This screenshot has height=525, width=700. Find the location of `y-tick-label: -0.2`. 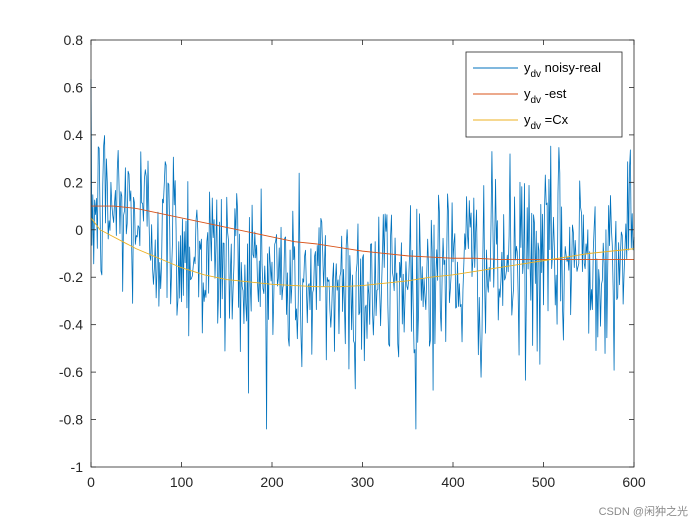

y-tick-label: -0.2 is located at coordinates (71, 277).